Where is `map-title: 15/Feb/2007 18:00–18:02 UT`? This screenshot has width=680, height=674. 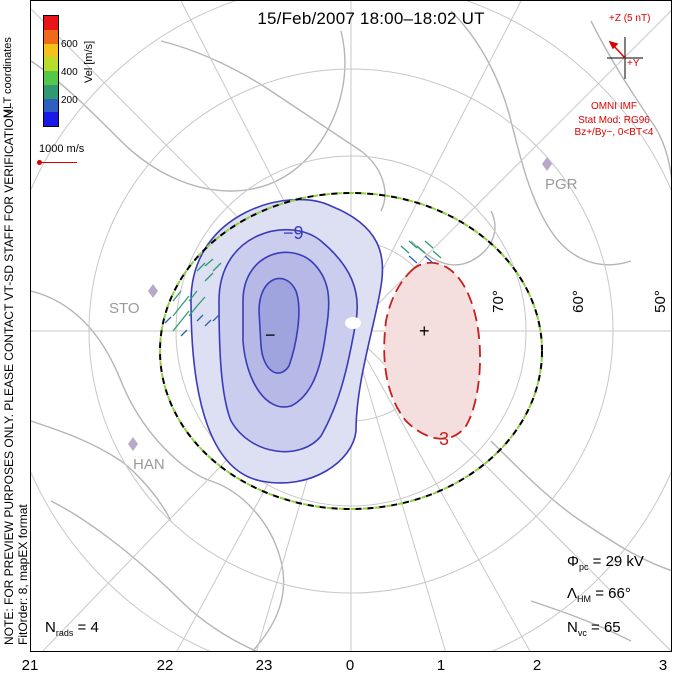
map-title: 15/Feb/2007 18:00–18:02 UT is located at coordinates (371, 18).